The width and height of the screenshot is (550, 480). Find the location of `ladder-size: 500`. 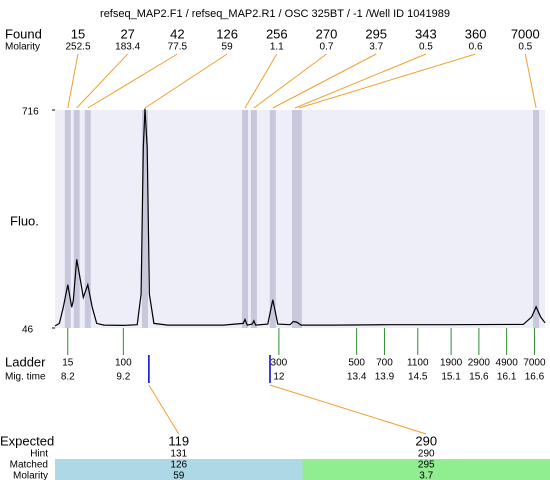

ladder-size: 500 is located at coordinates (356, 363).